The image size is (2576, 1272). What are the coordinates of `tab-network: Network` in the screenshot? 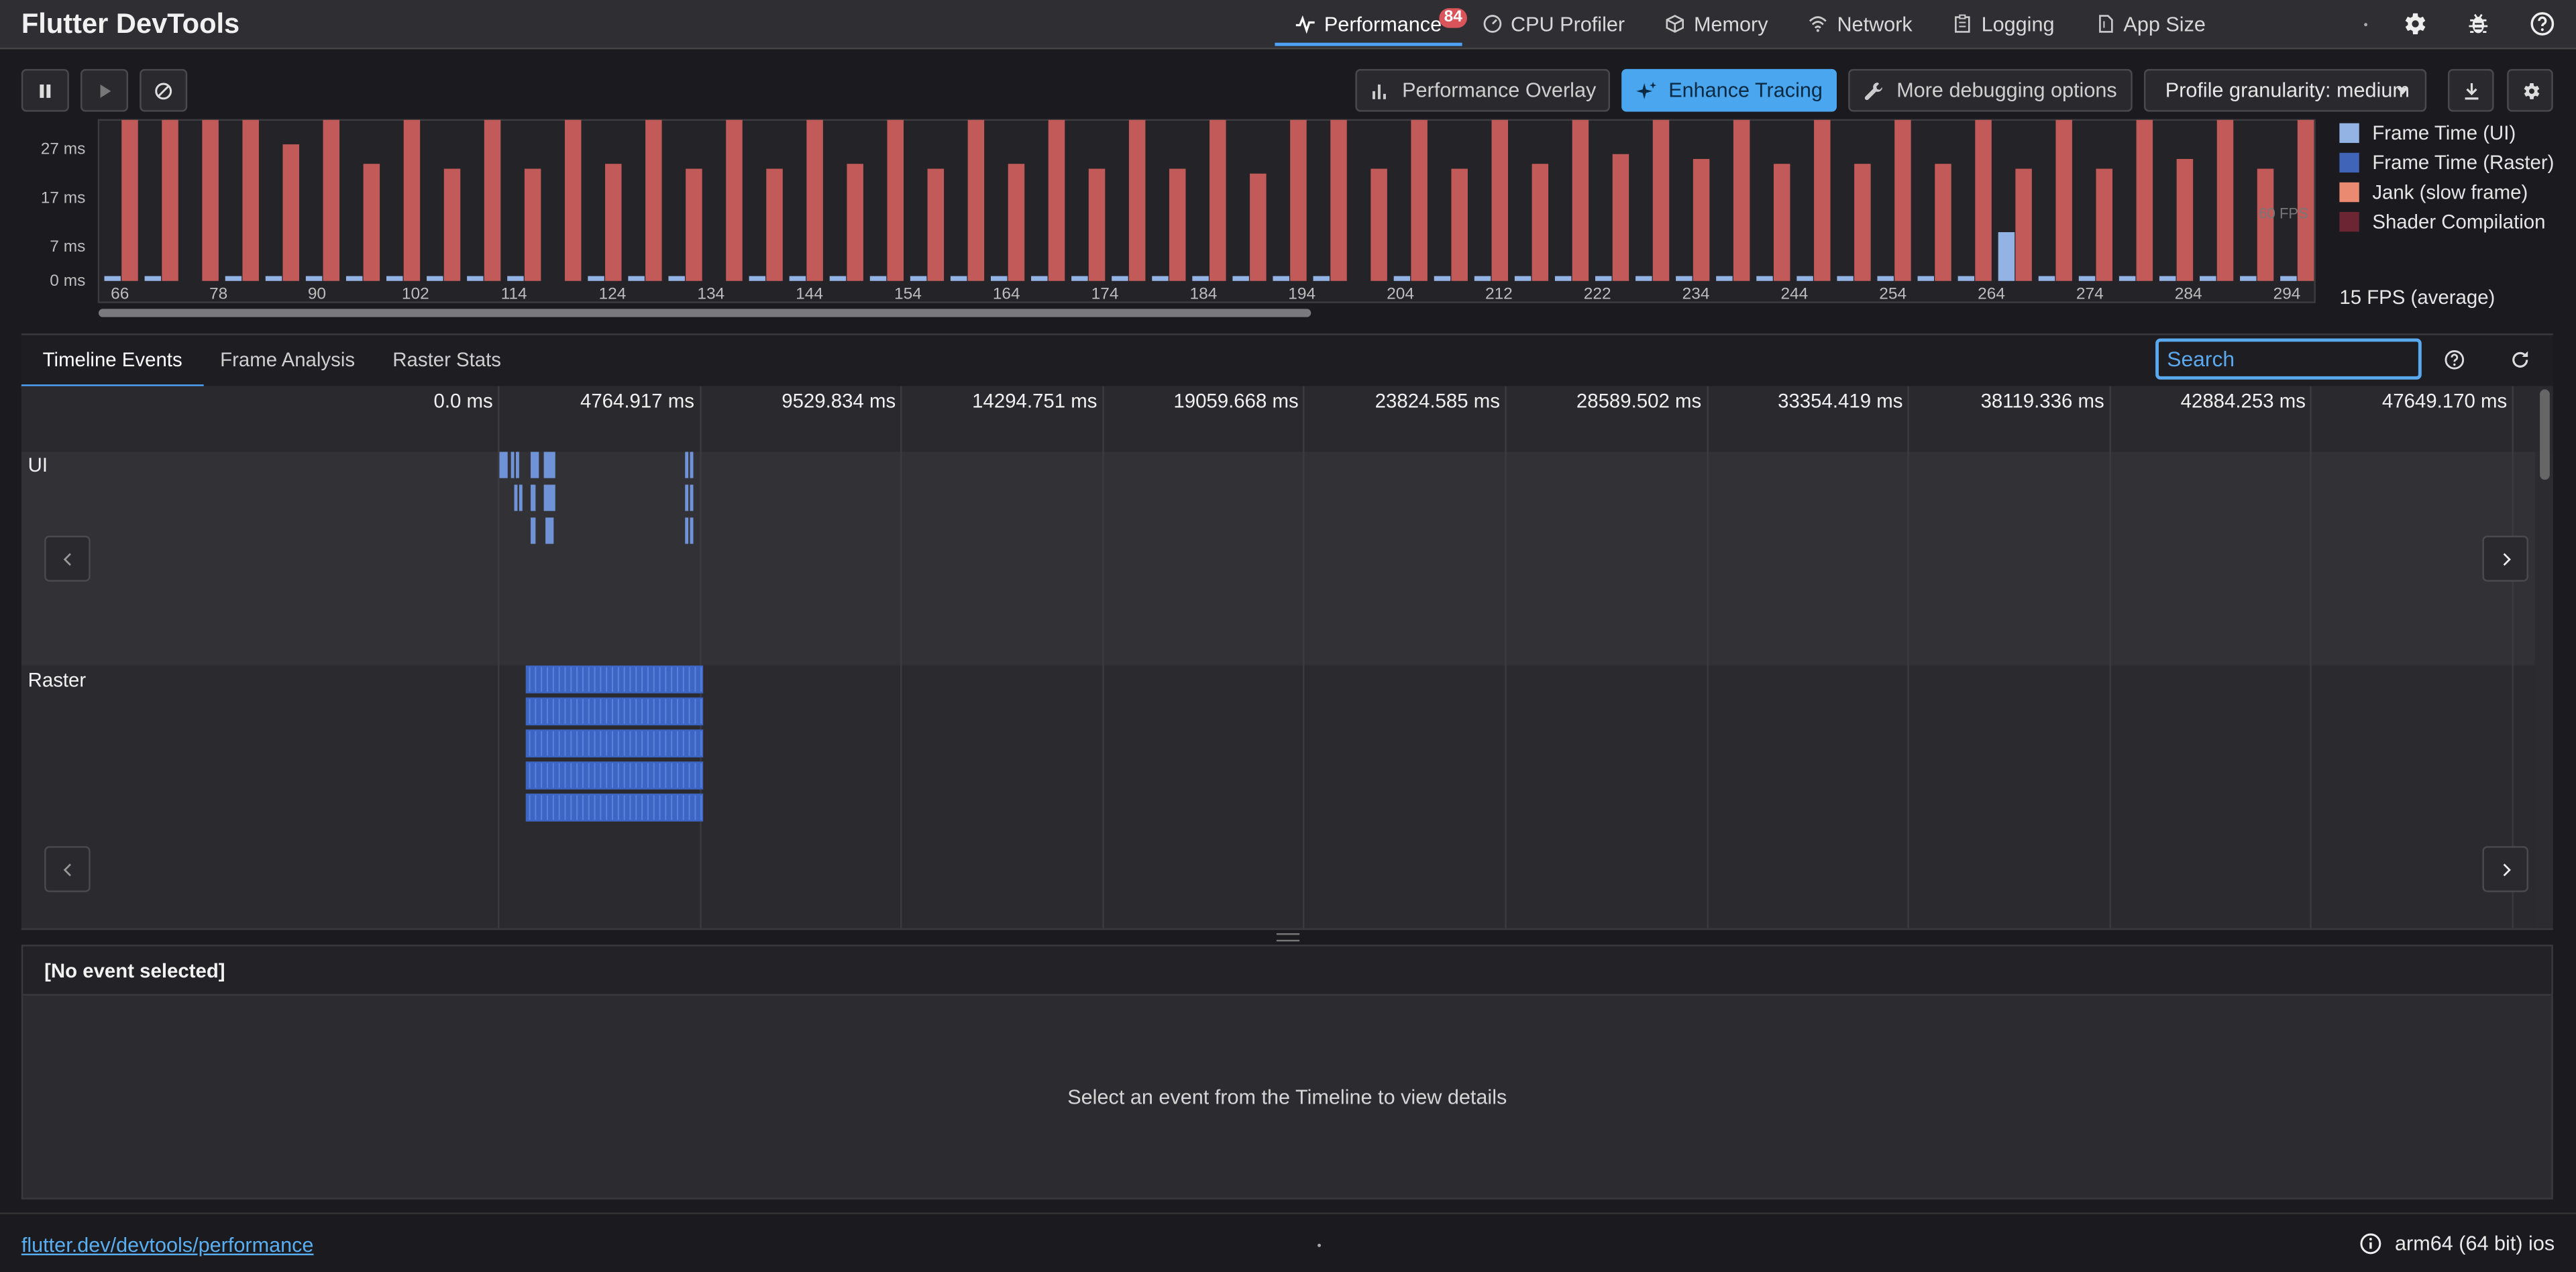 It's located at (1860, 24).